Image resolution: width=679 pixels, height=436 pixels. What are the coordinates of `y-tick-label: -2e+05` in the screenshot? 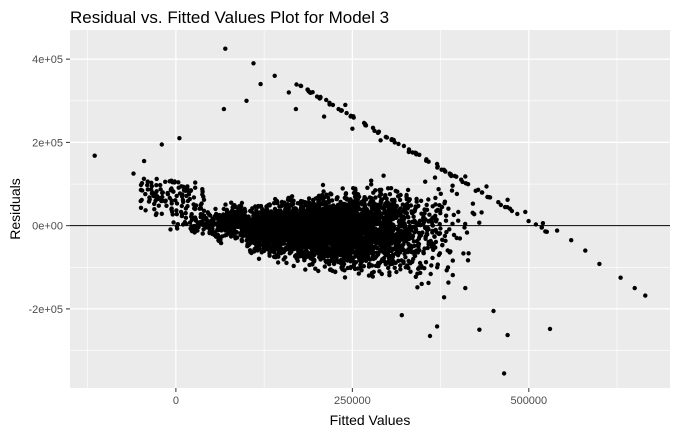 It's located at (45, 310).